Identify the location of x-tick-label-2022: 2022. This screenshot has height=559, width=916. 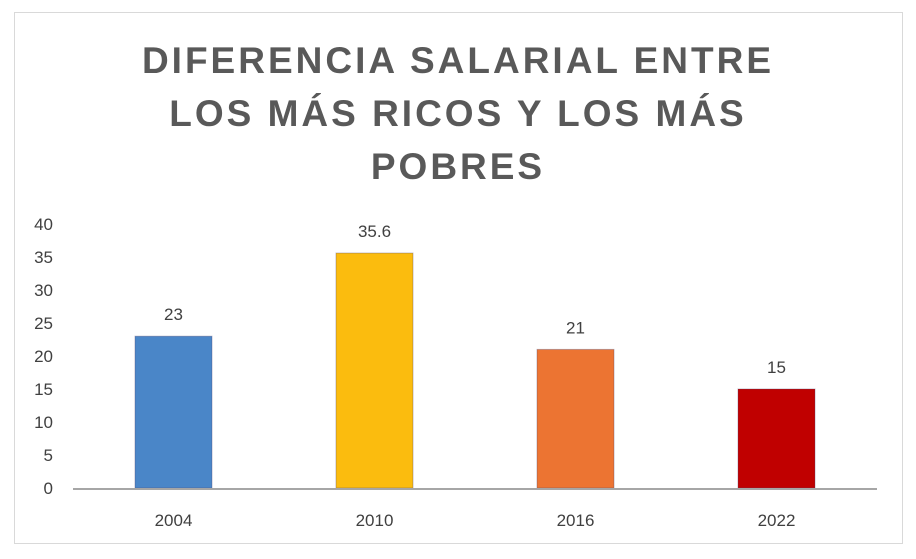
(777, 520).